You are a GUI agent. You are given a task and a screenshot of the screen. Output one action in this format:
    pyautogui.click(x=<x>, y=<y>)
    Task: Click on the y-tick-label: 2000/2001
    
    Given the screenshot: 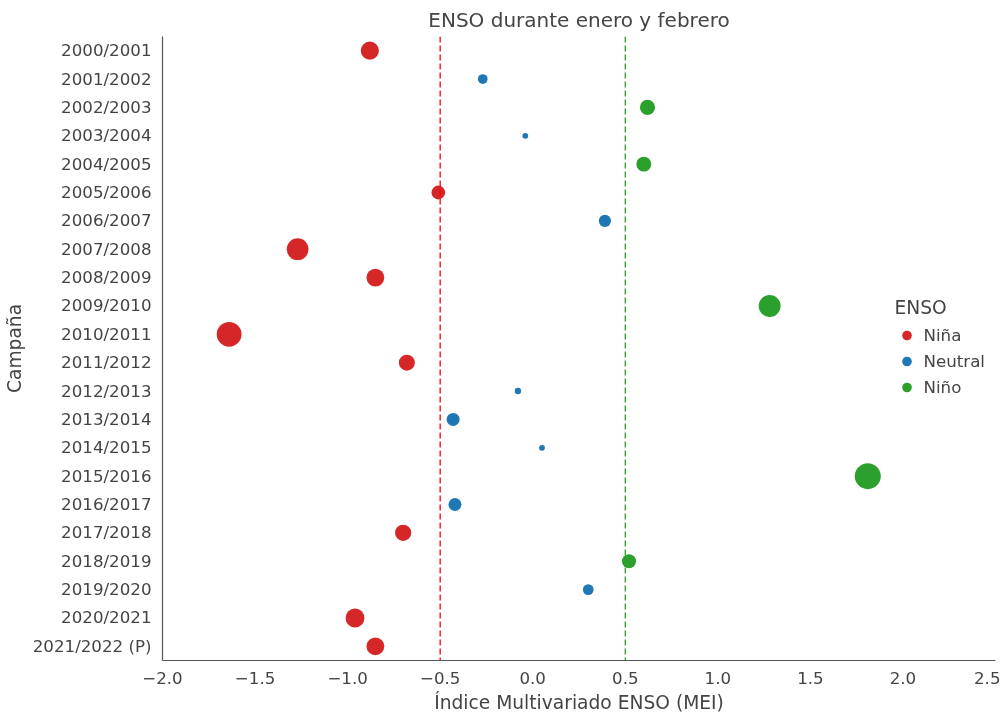 What is the action you would take?
    pyautogui.click(x=106, y=51)
    